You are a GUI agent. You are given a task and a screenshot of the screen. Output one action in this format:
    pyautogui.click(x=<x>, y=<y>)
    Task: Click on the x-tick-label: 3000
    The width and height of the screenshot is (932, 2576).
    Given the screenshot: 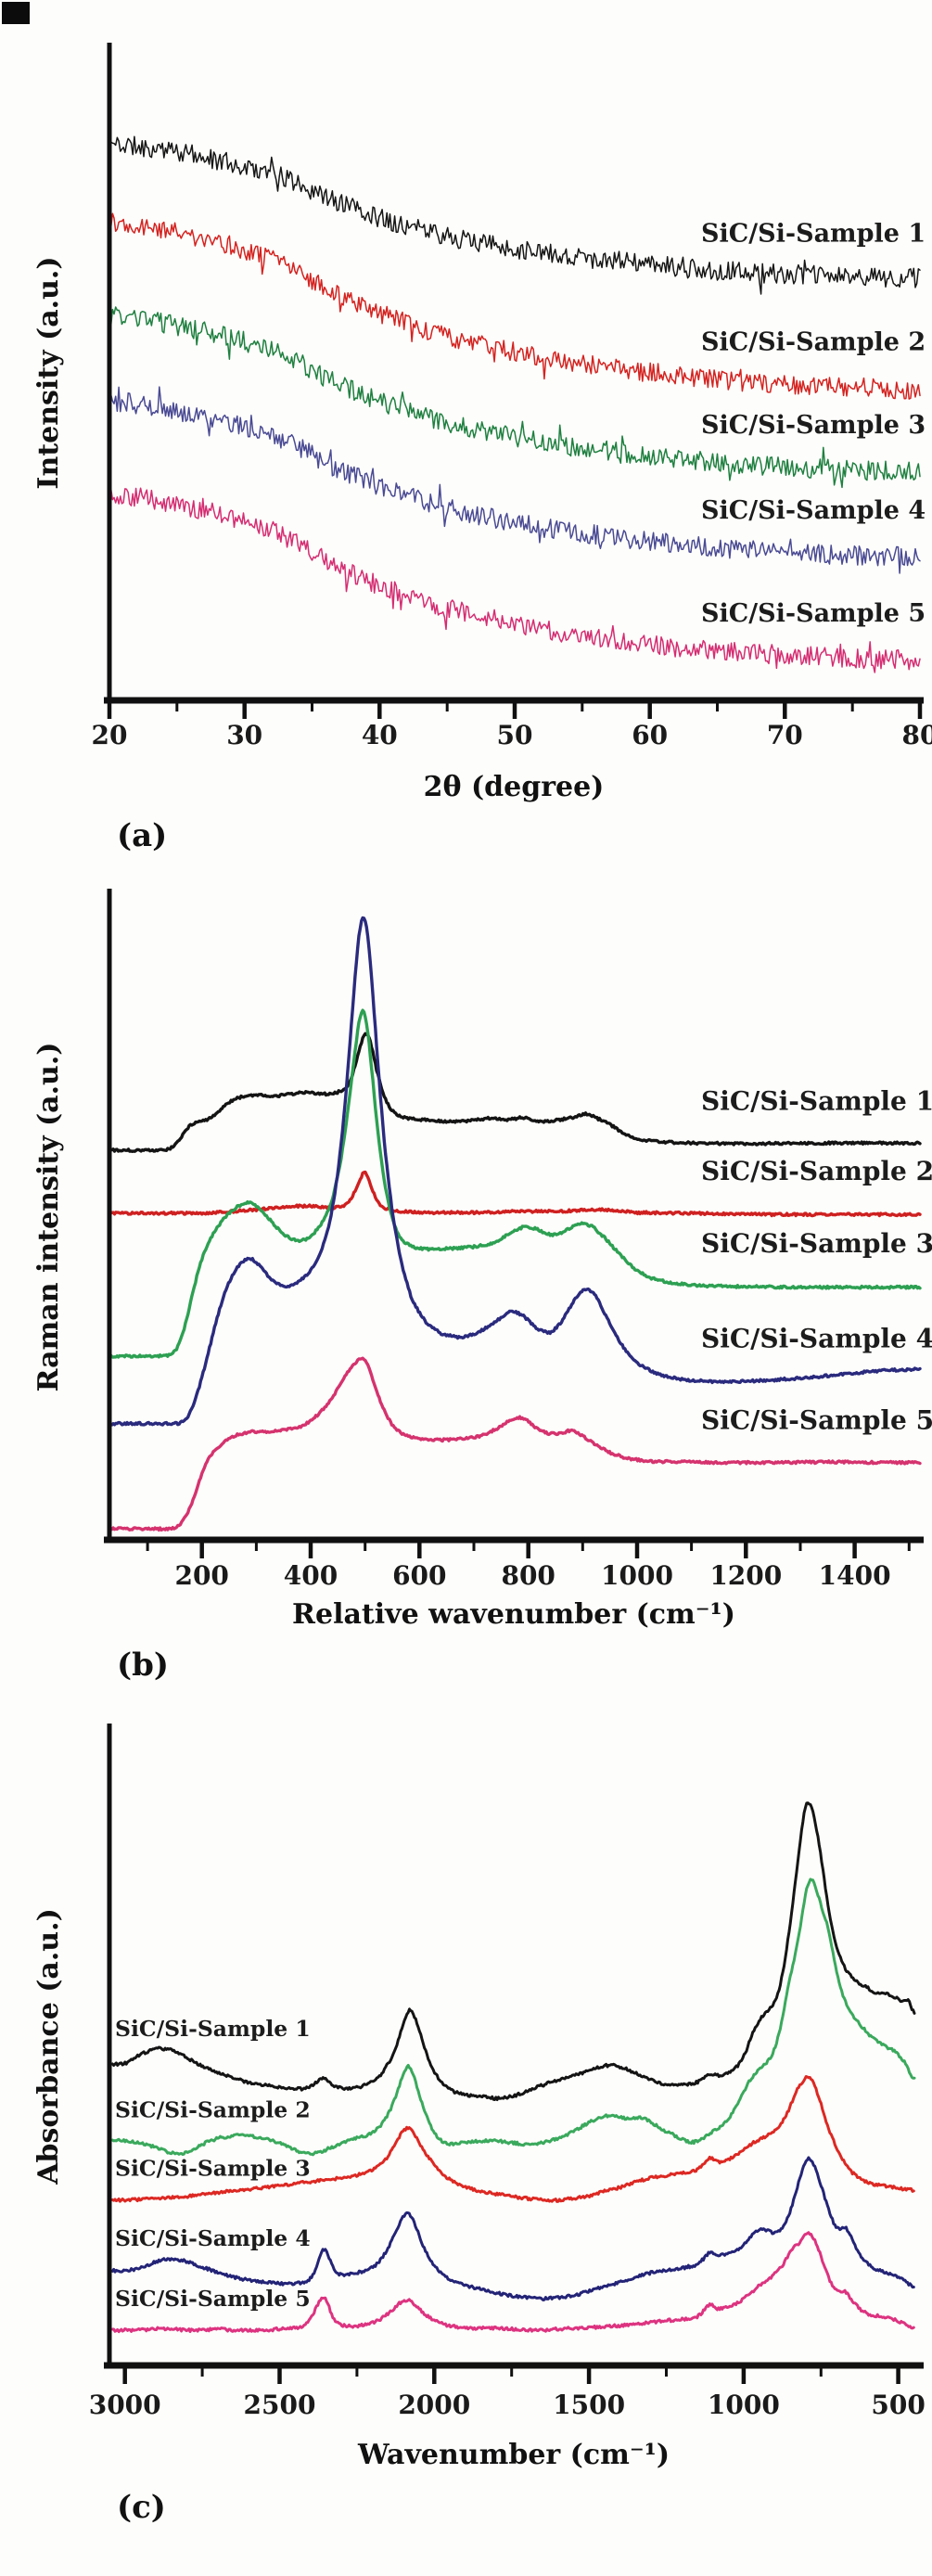 What is the action you would take?
    pyautogui.click(x=125, y=2405)
    